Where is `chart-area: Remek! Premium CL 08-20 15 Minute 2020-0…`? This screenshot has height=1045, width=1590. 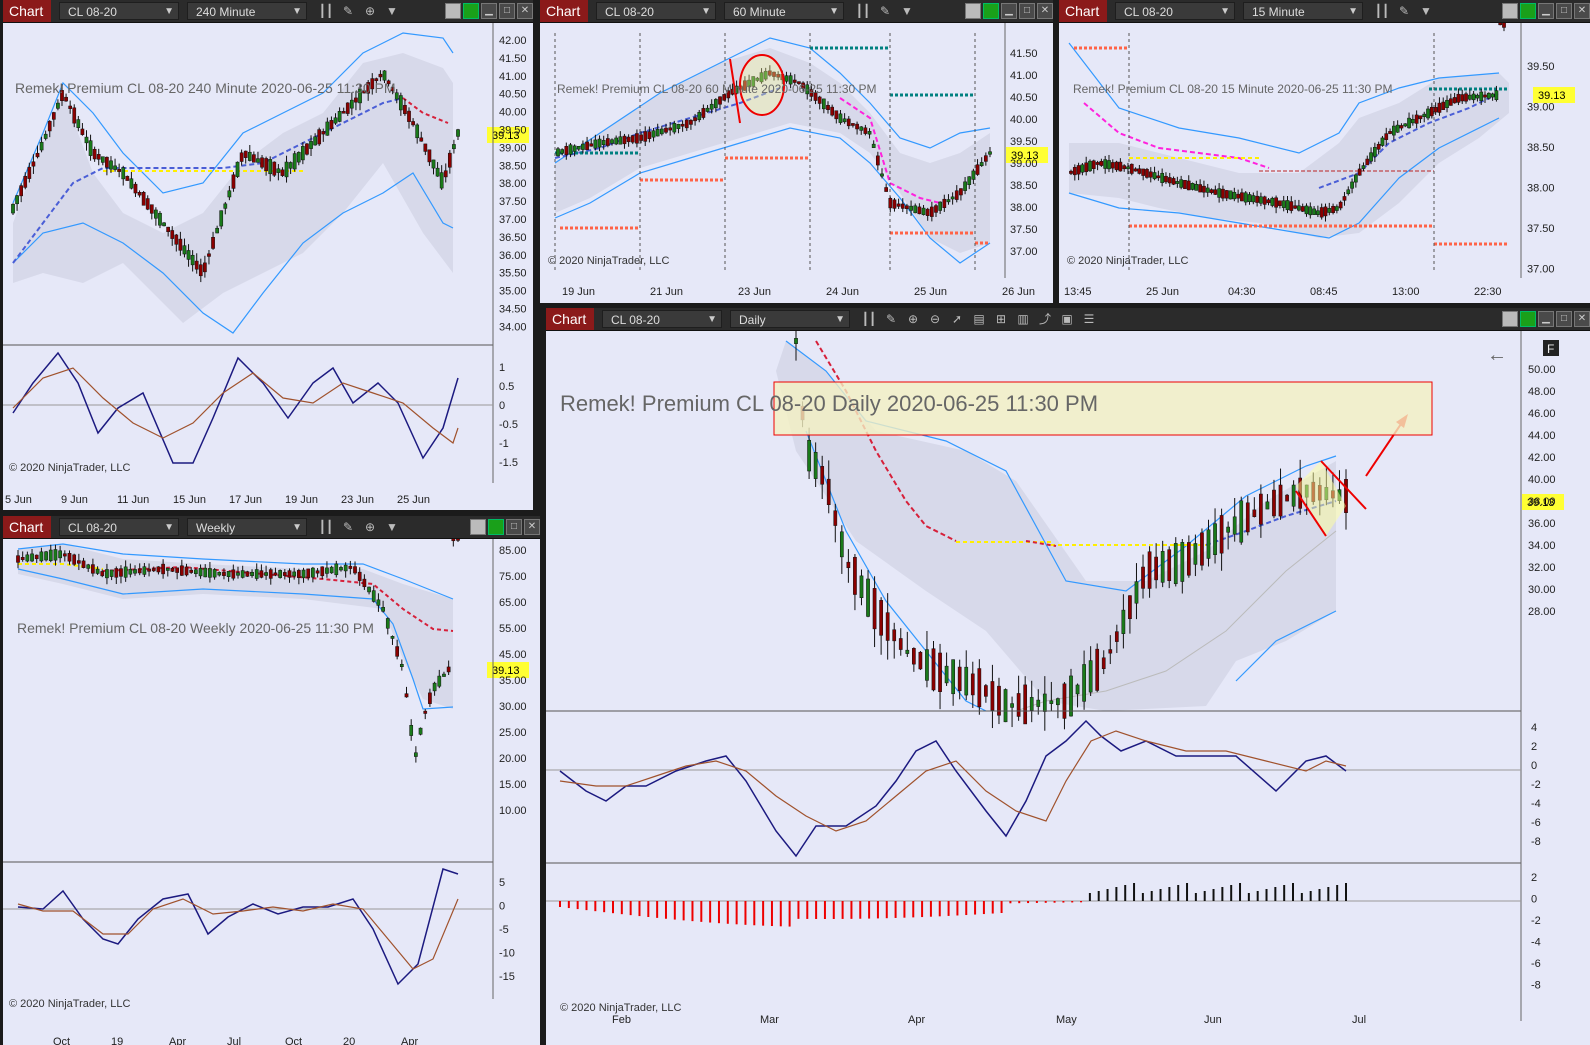
chart-area: Remek! Premium CL 08-20 15 Minute 2020-0… is located at coordinates (1324, 163).